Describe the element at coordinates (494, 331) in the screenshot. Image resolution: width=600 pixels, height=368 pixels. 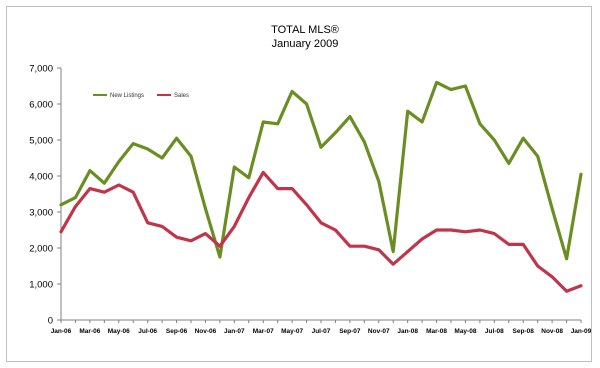
I see `x-tick-label: Jul-08` at that location.